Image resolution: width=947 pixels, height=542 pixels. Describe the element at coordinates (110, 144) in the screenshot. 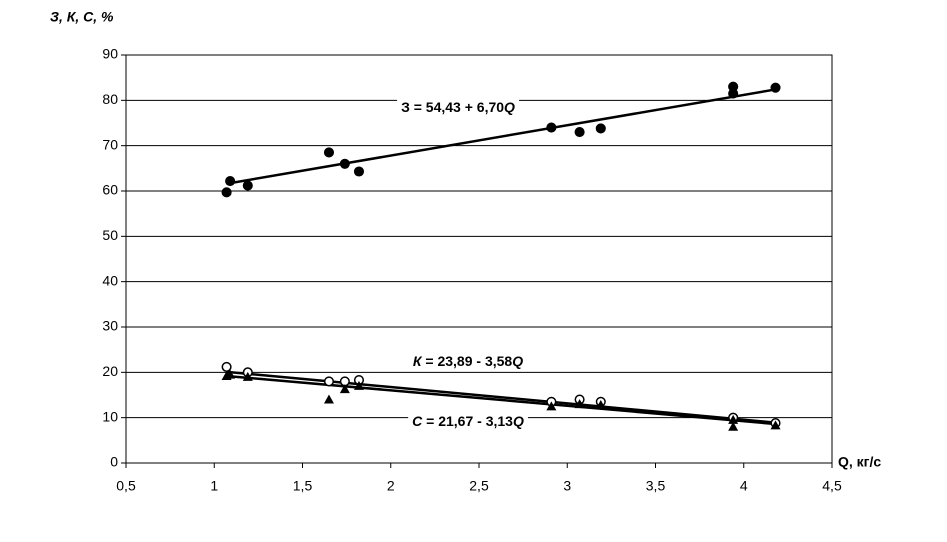

I see `y-tick-label: 70` at that location.